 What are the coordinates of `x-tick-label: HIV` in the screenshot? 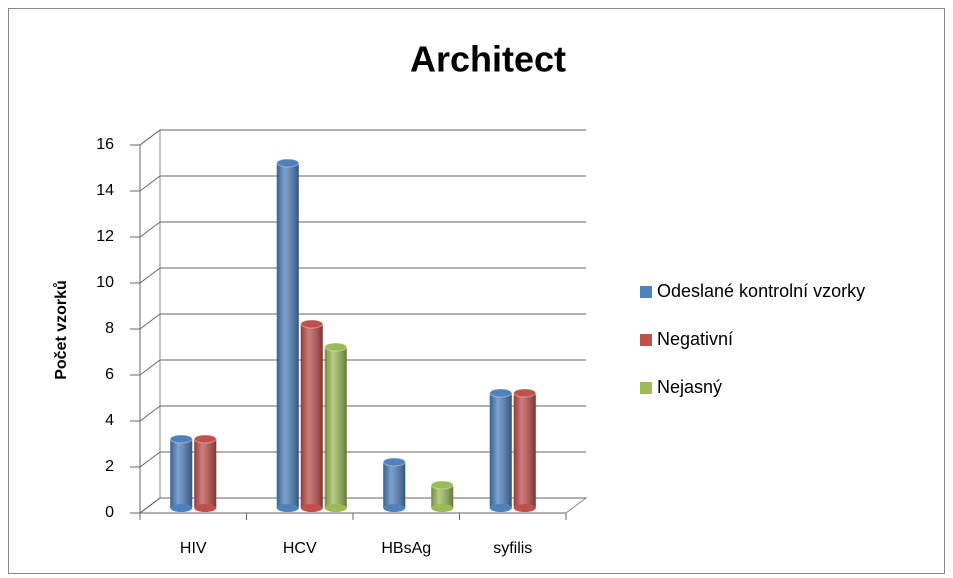 It's located at (193, 548).